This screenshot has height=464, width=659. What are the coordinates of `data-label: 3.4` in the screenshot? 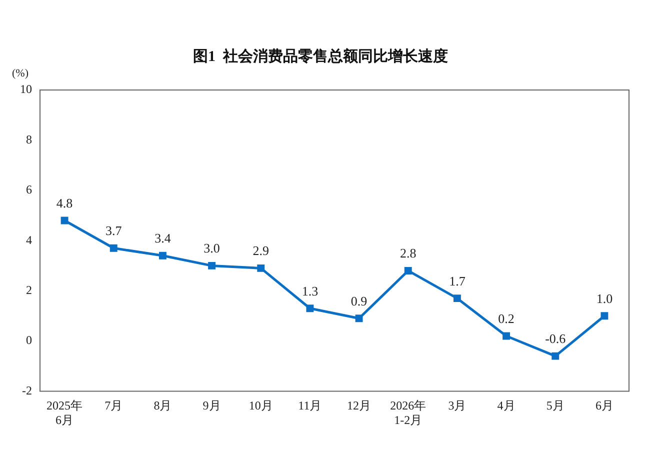 It's located at (163, 238).